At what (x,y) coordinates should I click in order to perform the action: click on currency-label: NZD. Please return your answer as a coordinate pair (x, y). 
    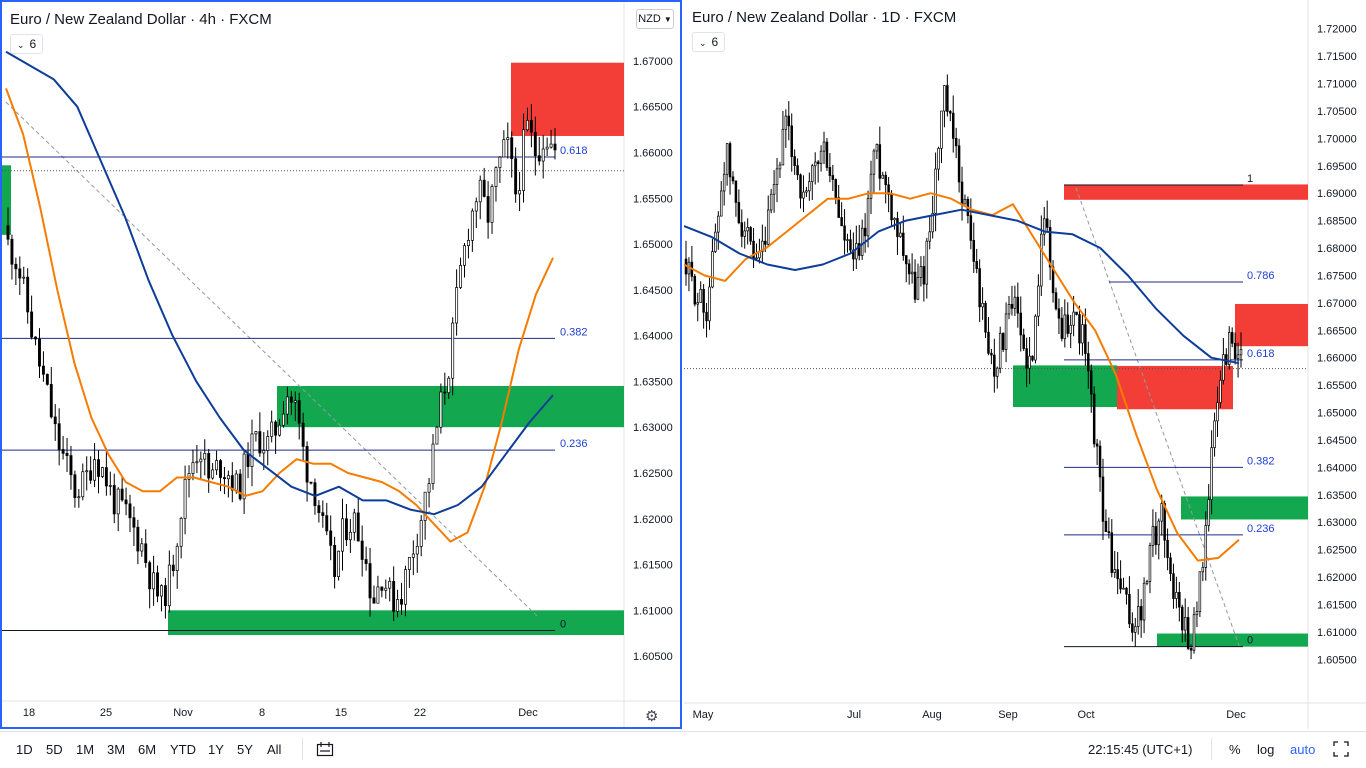
    Looking at the image, I should click on (649, 19).